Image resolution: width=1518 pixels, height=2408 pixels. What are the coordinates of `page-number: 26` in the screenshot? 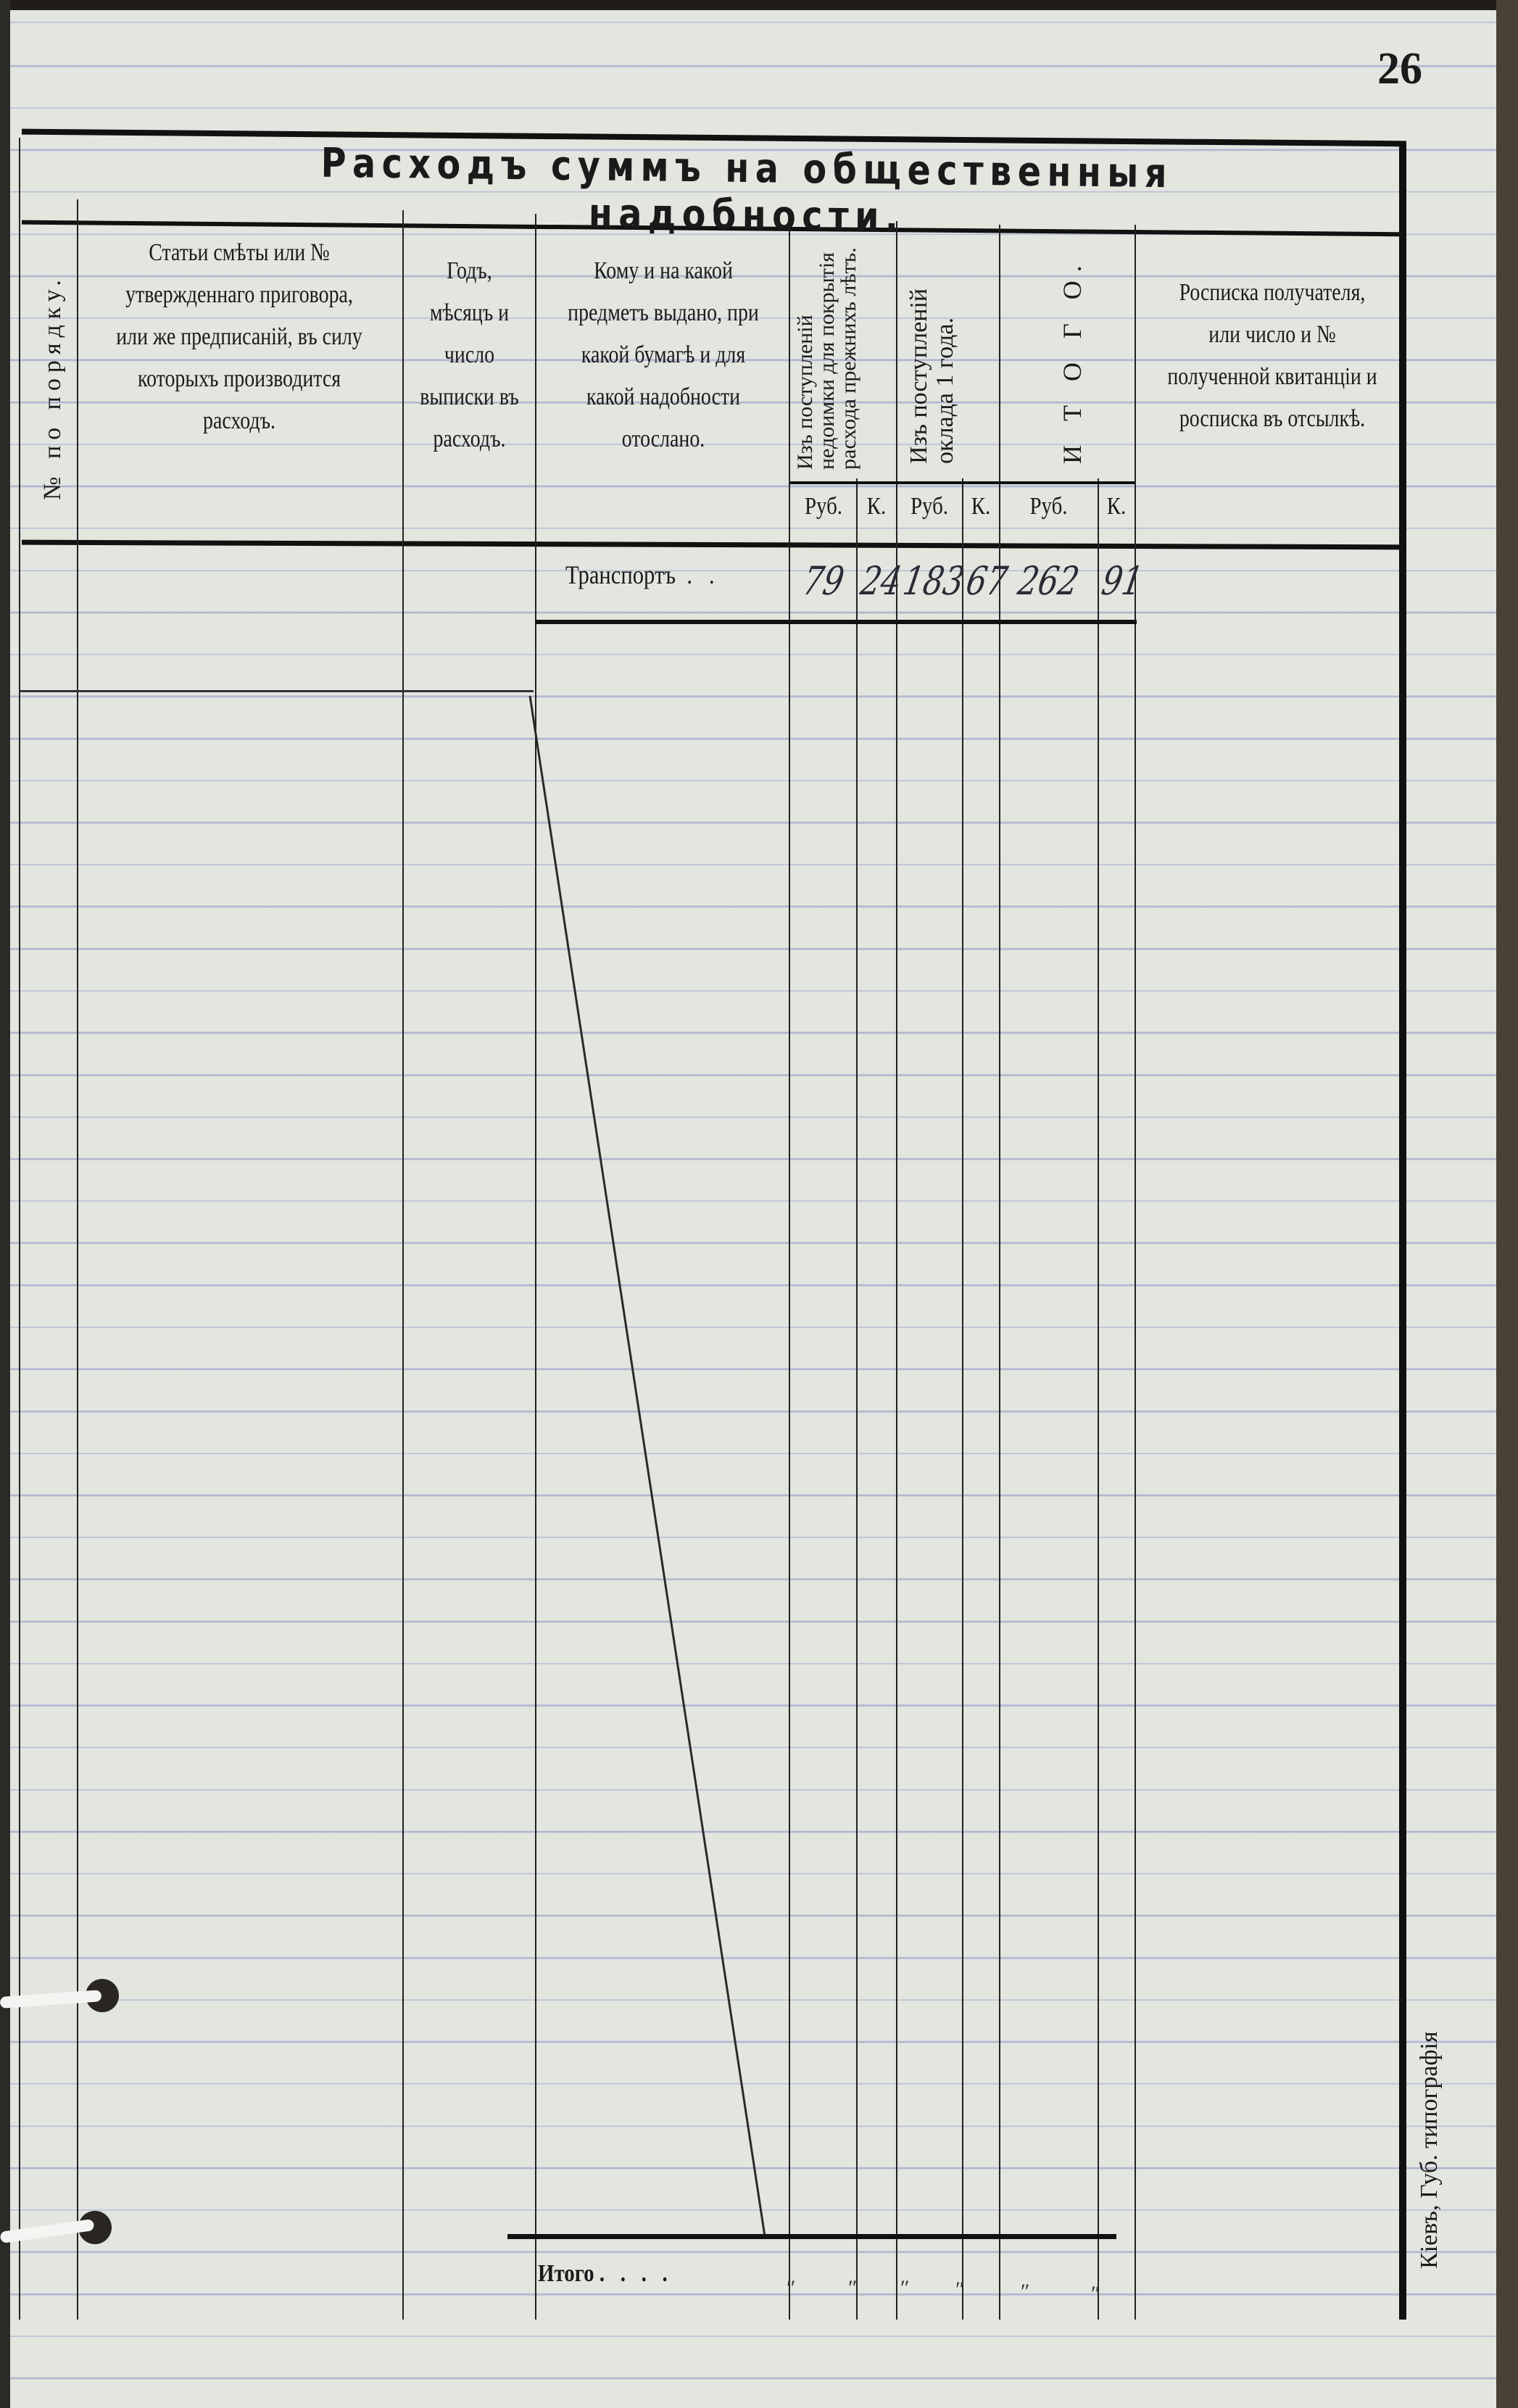 It's located at (1399, 69).